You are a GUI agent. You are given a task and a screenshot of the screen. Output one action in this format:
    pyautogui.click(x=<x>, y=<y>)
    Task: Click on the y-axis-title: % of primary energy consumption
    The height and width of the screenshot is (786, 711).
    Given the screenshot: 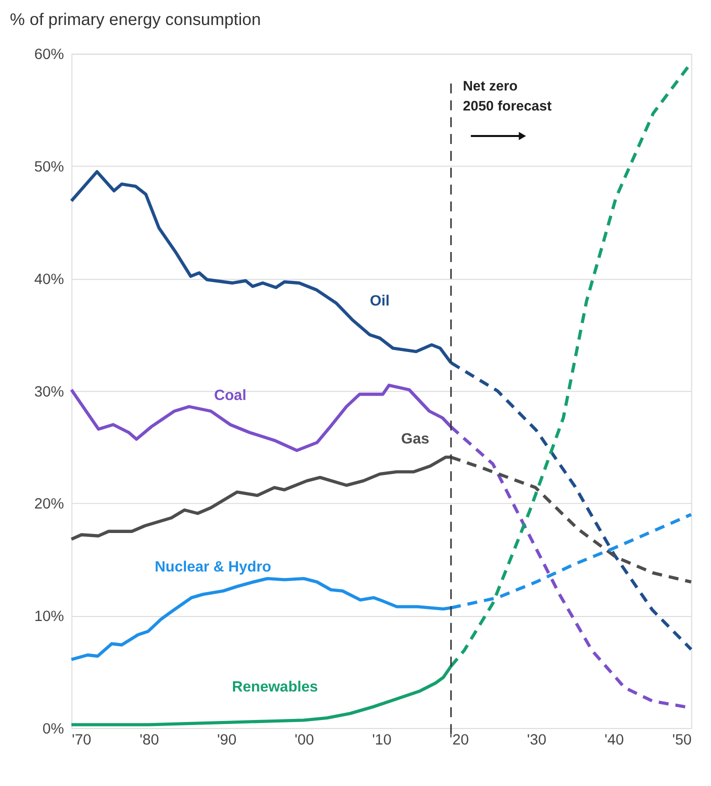 What is the action you would take?
    pyautogui.click(x=135, y=19)
    